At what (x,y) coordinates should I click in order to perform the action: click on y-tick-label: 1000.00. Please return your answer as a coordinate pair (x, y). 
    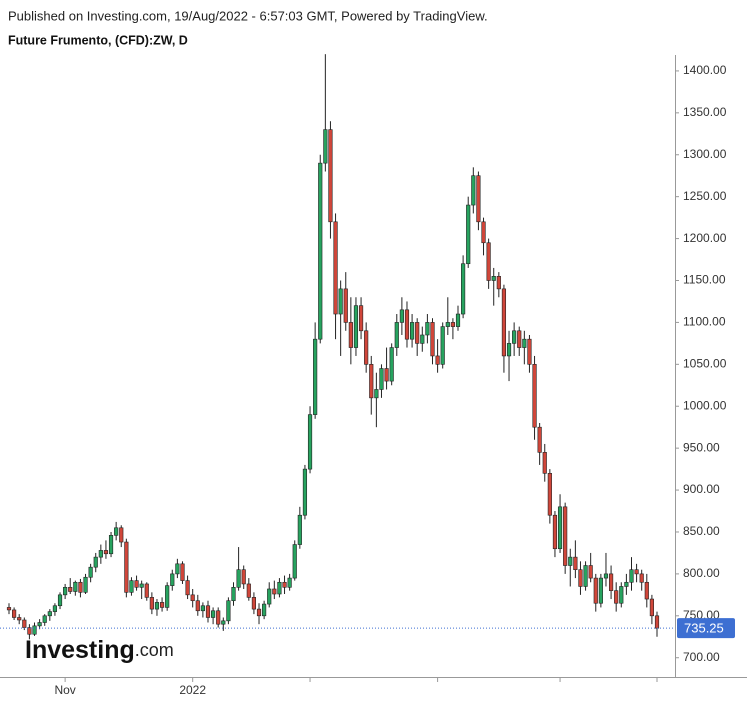
    Looking at the image, I should click on (705, 405).